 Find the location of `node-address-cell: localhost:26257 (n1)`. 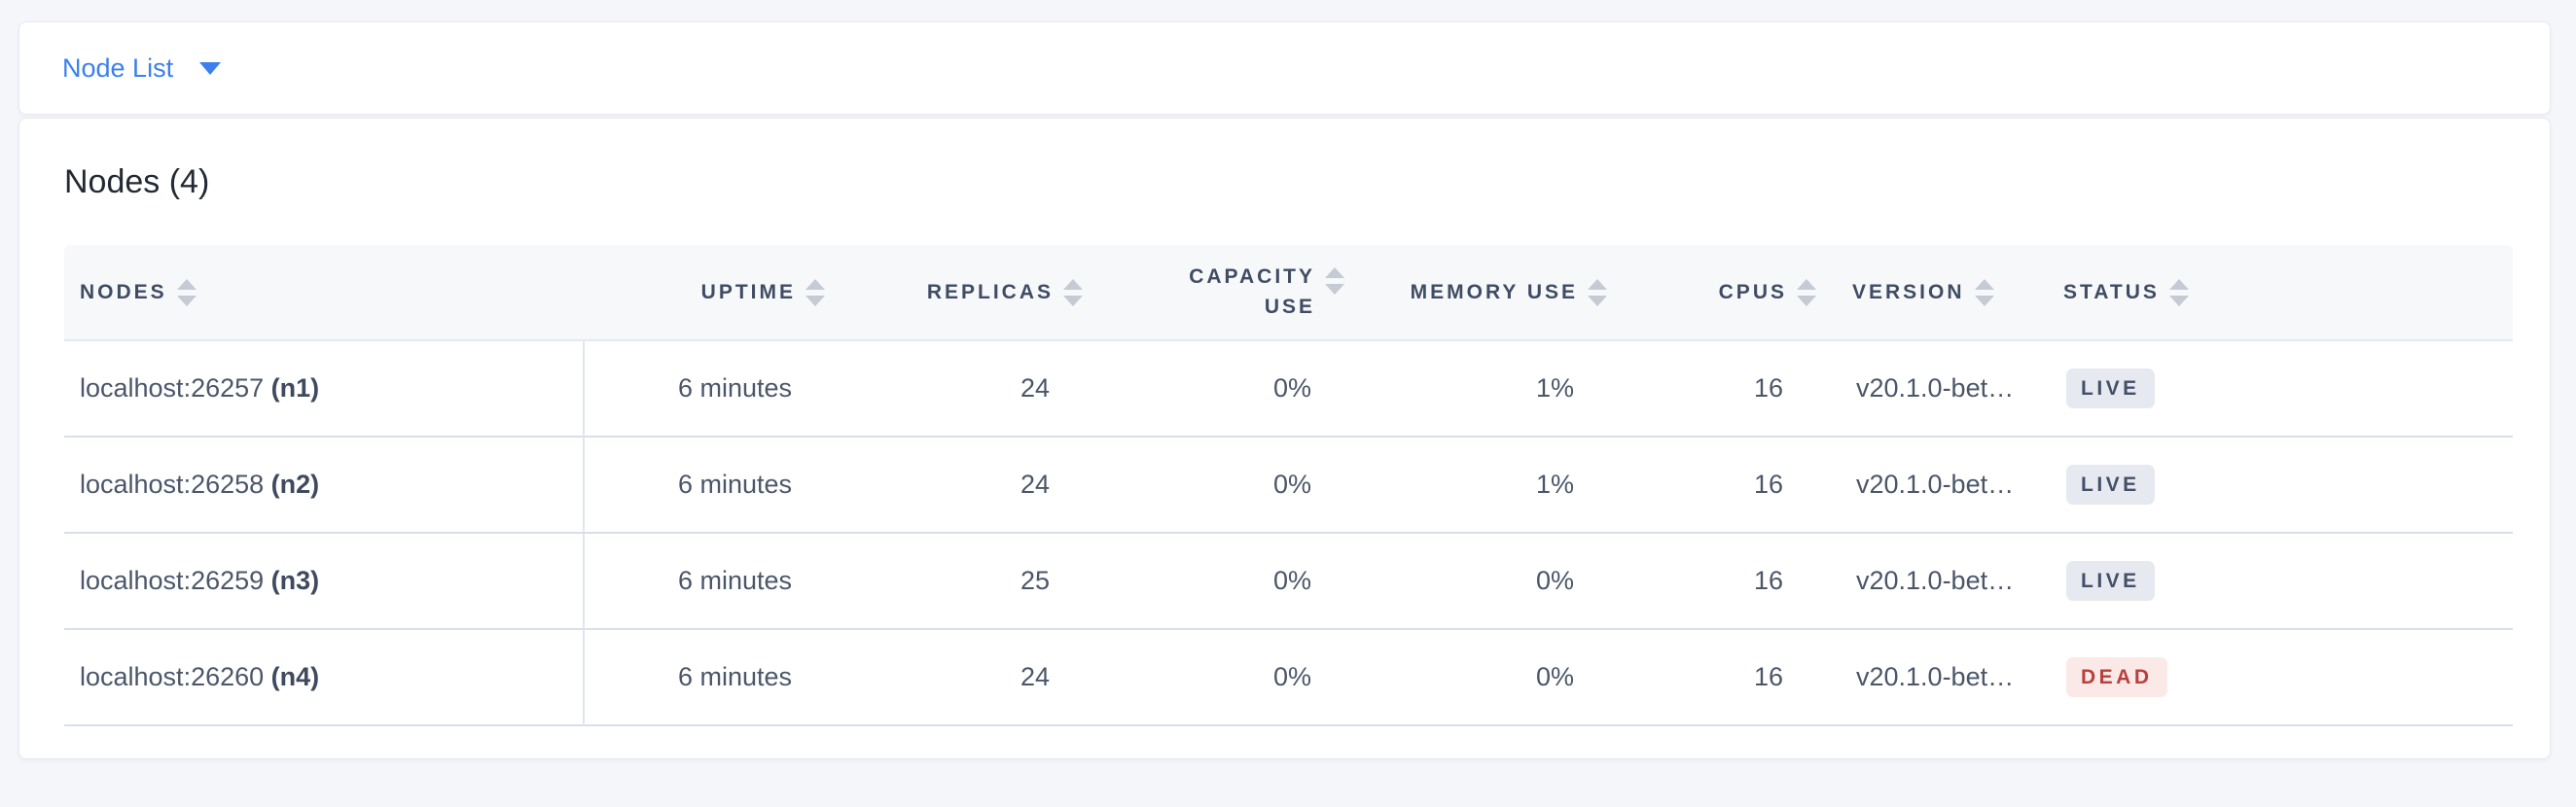

node-address-cell: localhost:26257 (n1) is located at coordinates (324, 390).